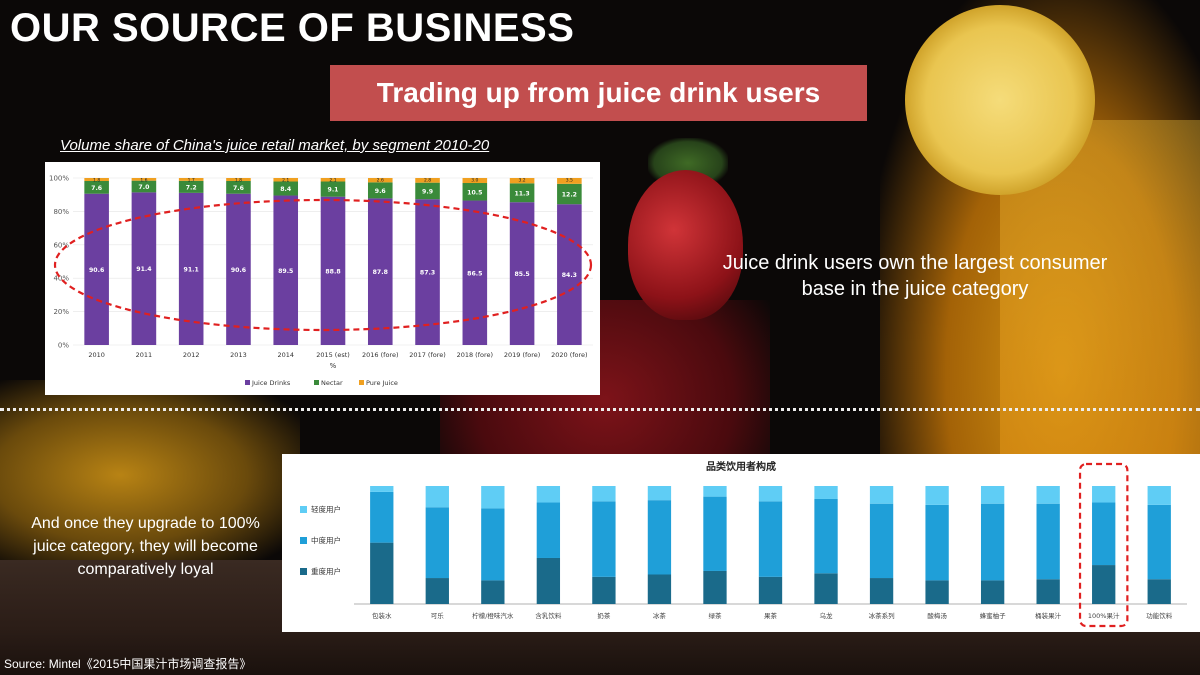 This screenshot has height=675, width=1200. What do you see at coordinates (332, 383) in the screenshot?
I see `legend-label: Nectar` at bounding box center [332, 383].